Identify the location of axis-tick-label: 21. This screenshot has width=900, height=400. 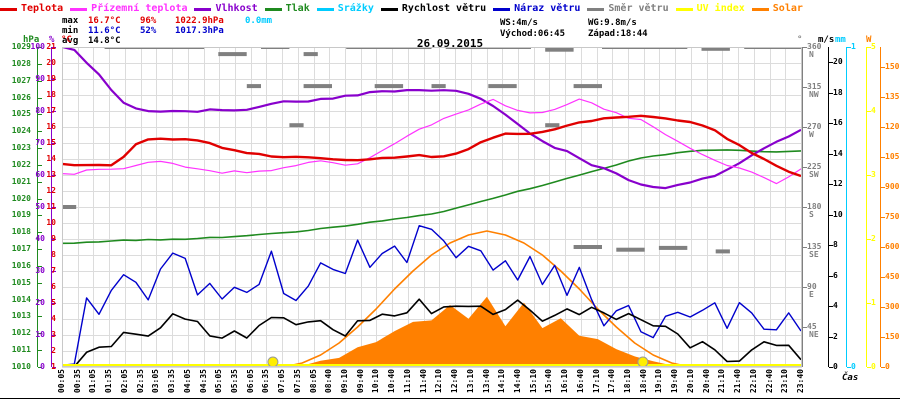
(51, 46).